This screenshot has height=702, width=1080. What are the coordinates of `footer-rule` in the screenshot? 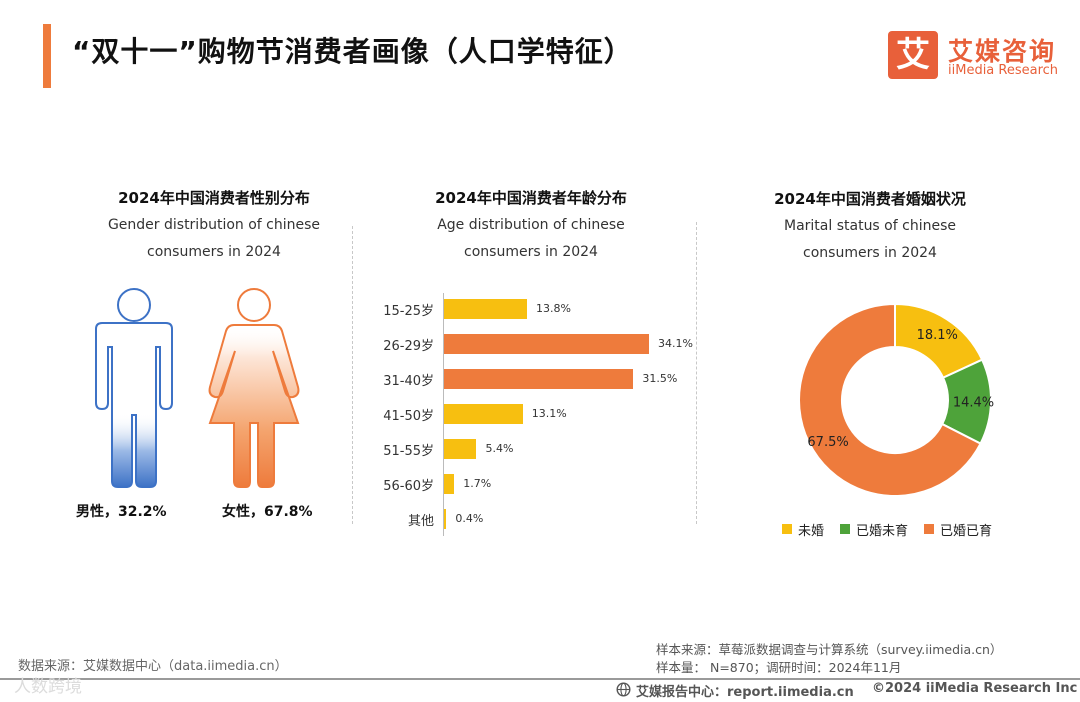 It's located at (540, 679).